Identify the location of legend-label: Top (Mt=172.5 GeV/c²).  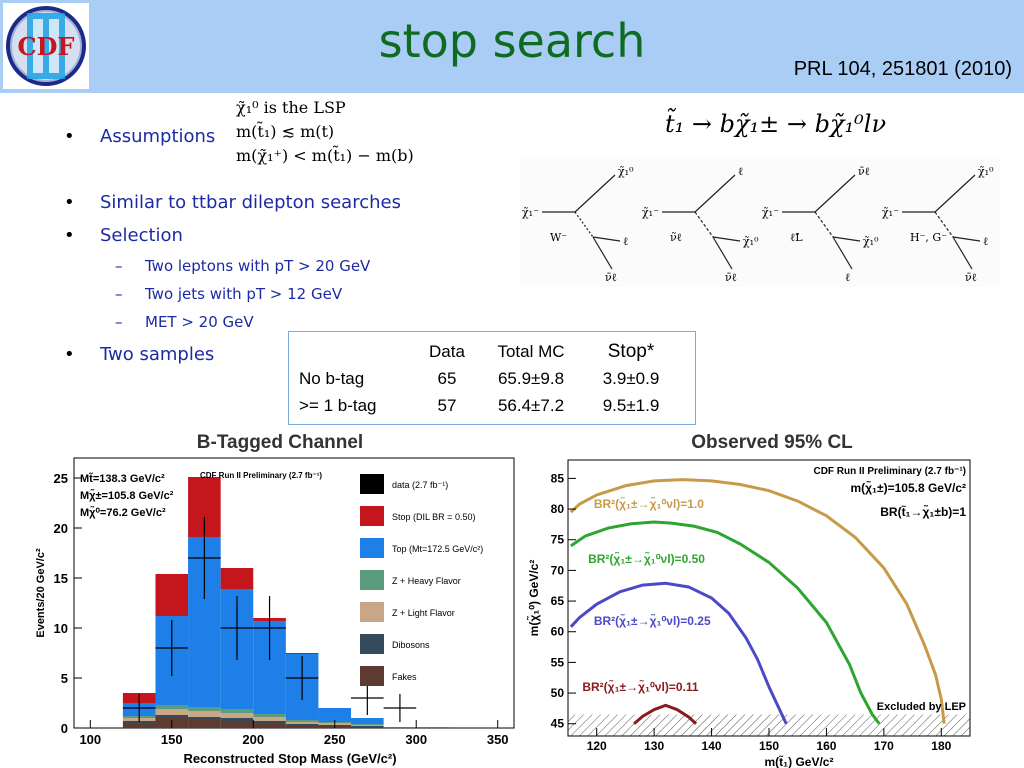
(437, 549).